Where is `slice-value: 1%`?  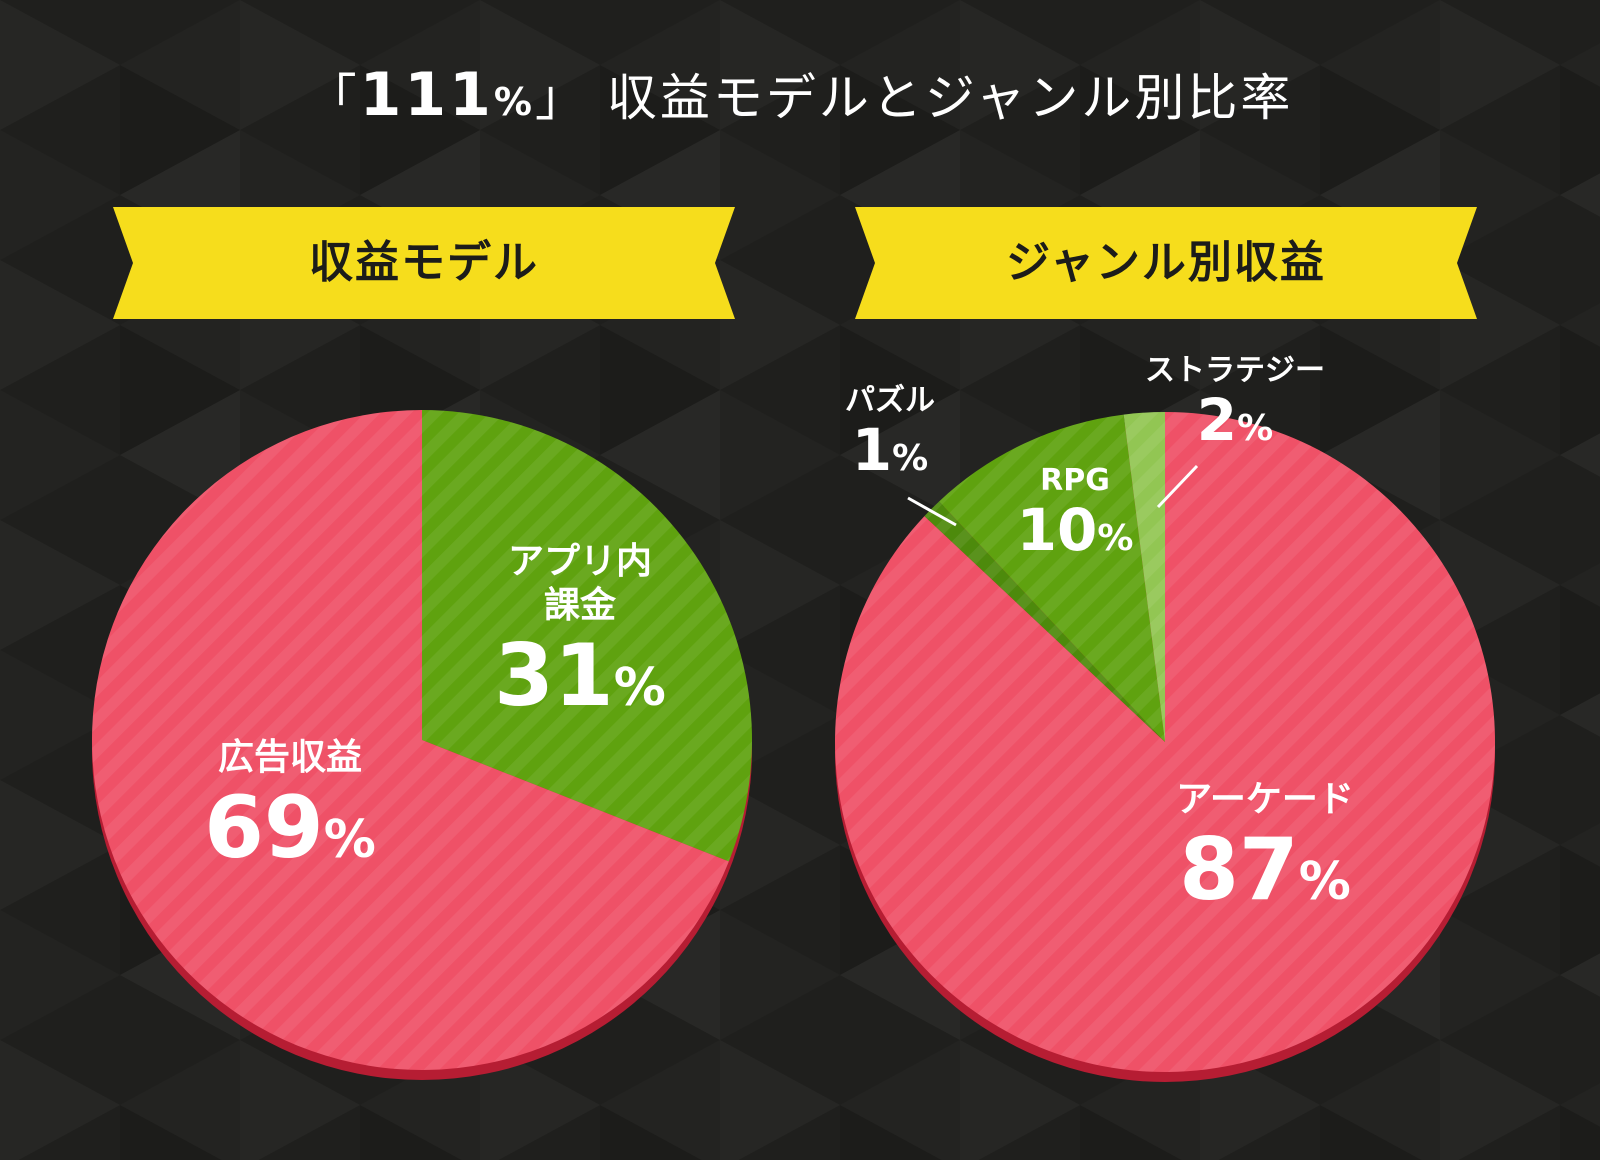
slice-value: 1% is located at coordinates (890, 454).